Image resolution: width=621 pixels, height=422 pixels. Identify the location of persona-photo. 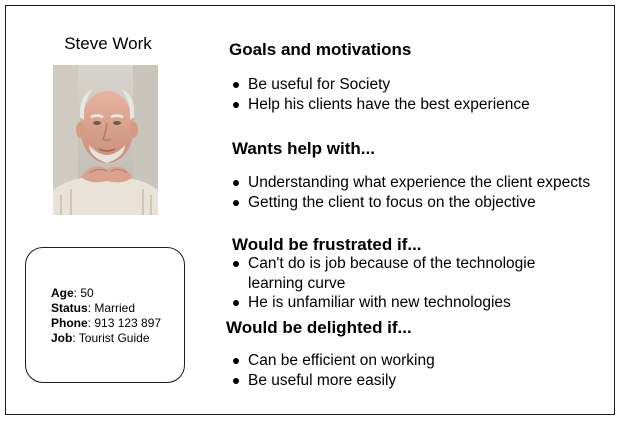
(105, 140).